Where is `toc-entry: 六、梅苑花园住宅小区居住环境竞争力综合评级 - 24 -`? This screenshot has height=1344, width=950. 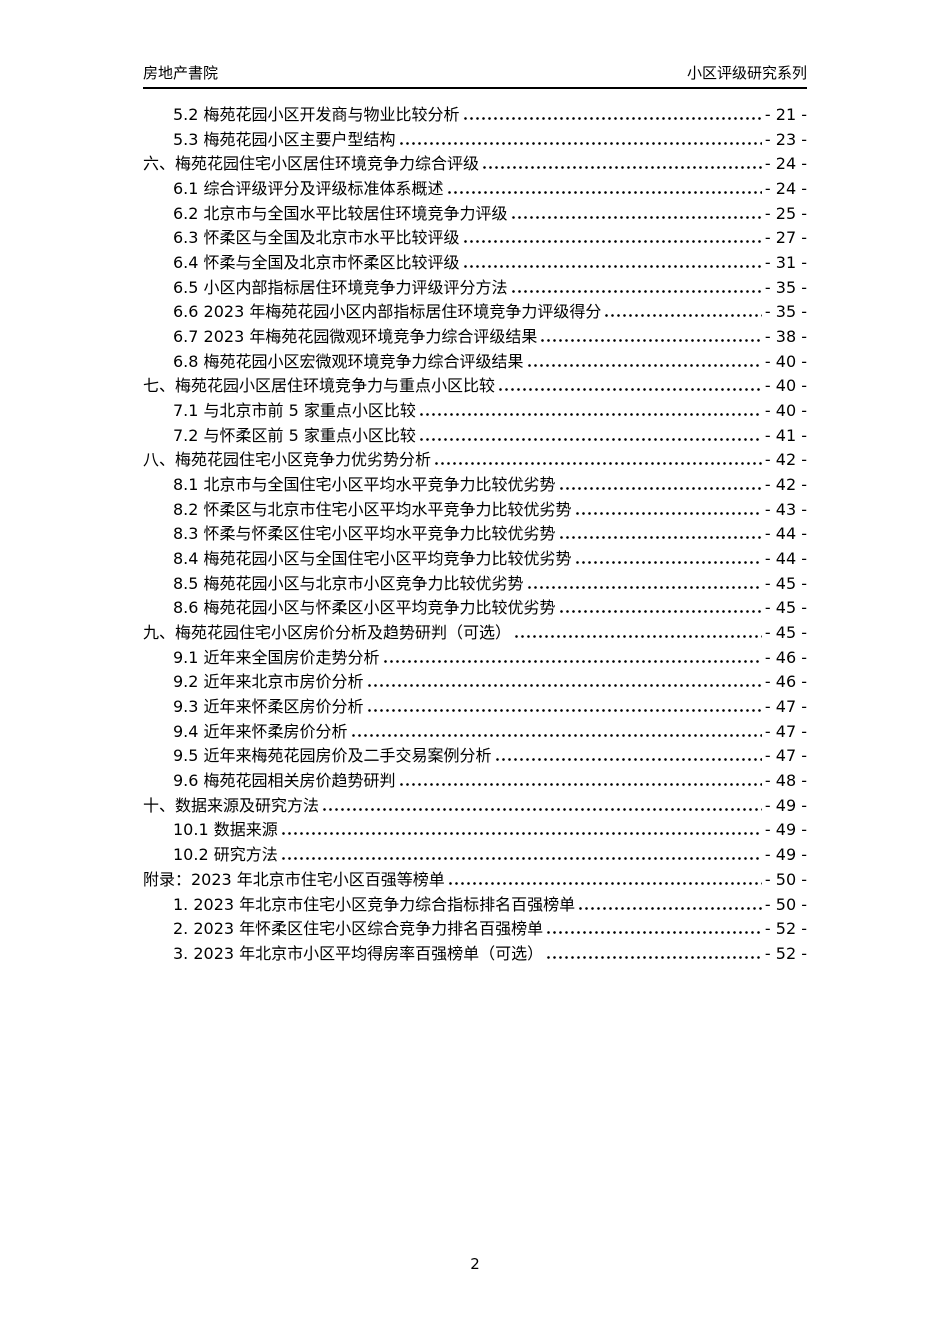 toc-entry: 六、梅苑花园住宅小区居住环境竞争力综合评级 - 24 - is located at coordinates (475, 164).